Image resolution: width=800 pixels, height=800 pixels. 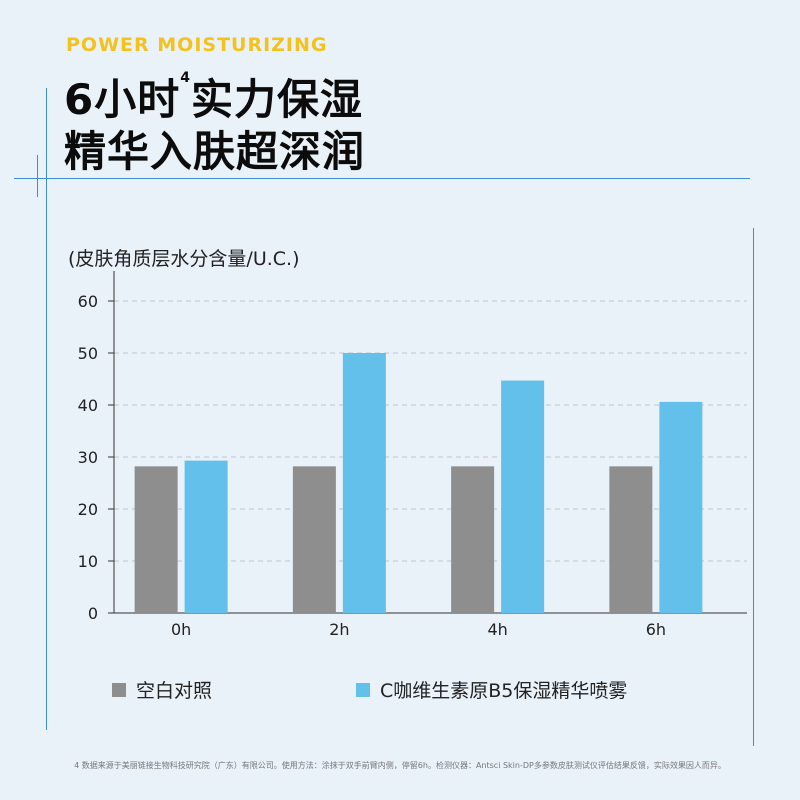 I want to click on headline-line-1-b: 实力保湿, so click(x=276, y=99).